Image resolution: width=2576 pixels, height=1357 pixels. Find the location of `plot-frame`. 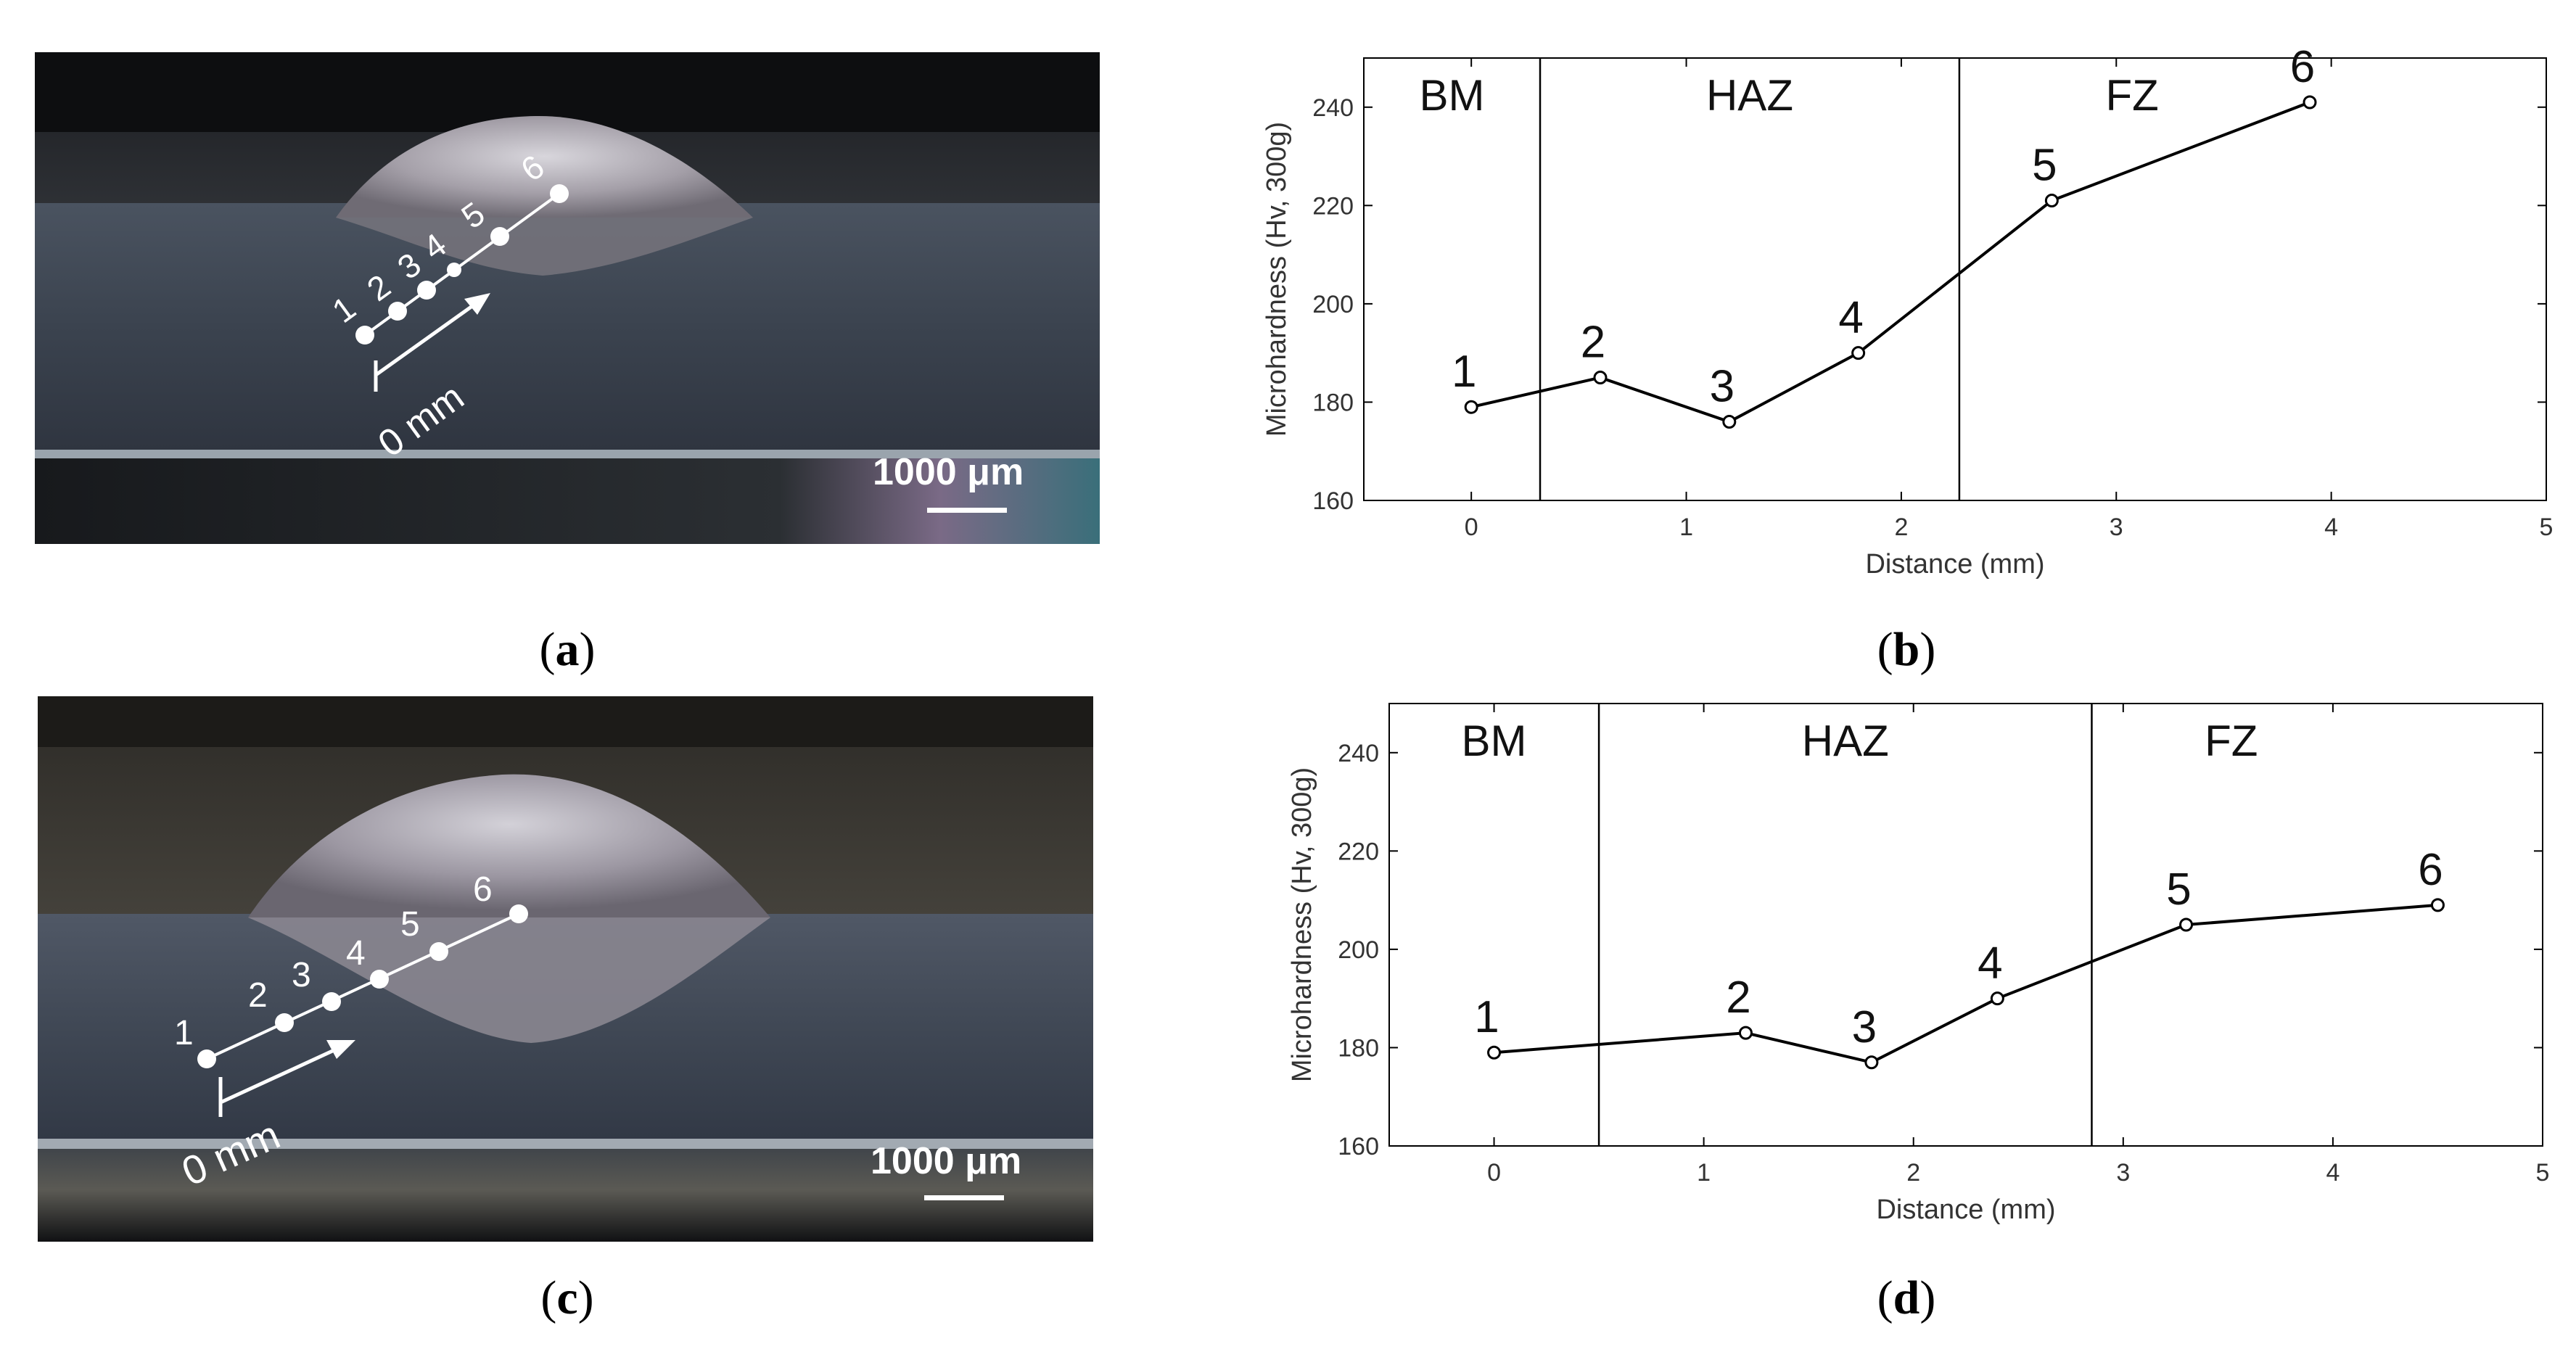

plot-frame is located at coordinates (1965, 925).